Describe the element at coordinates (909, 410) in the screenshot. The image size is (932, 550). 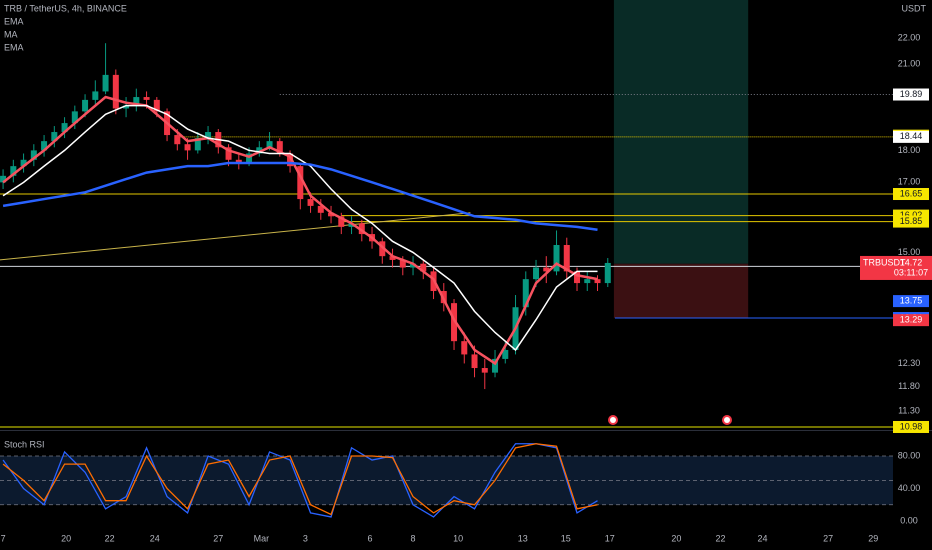
I see `y-tick-label: 11.30` at that location.